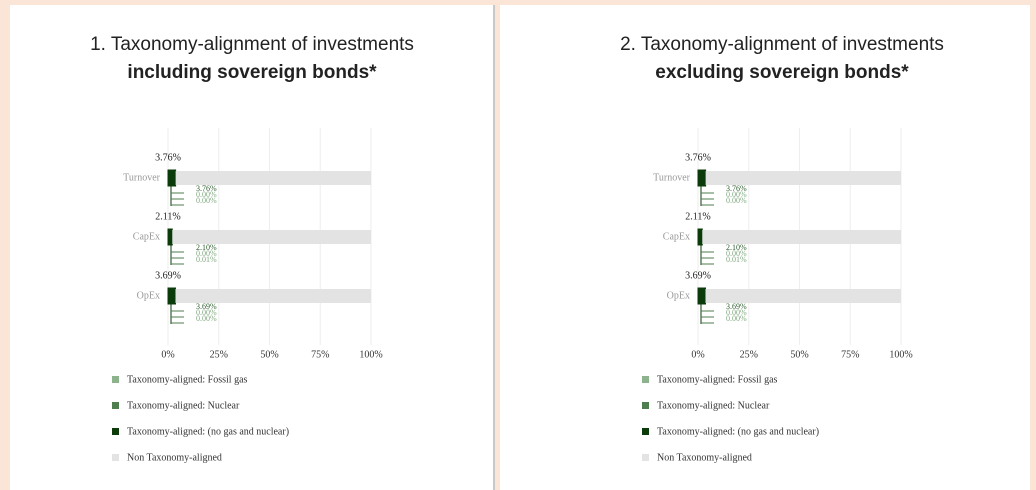 This screenshot has height=490, width=1036. What do you see at coordinates (252, 72) in the screenshot?
I see `chart-subtitle: including sovereign bonds*` at bounding box center [252, 72].